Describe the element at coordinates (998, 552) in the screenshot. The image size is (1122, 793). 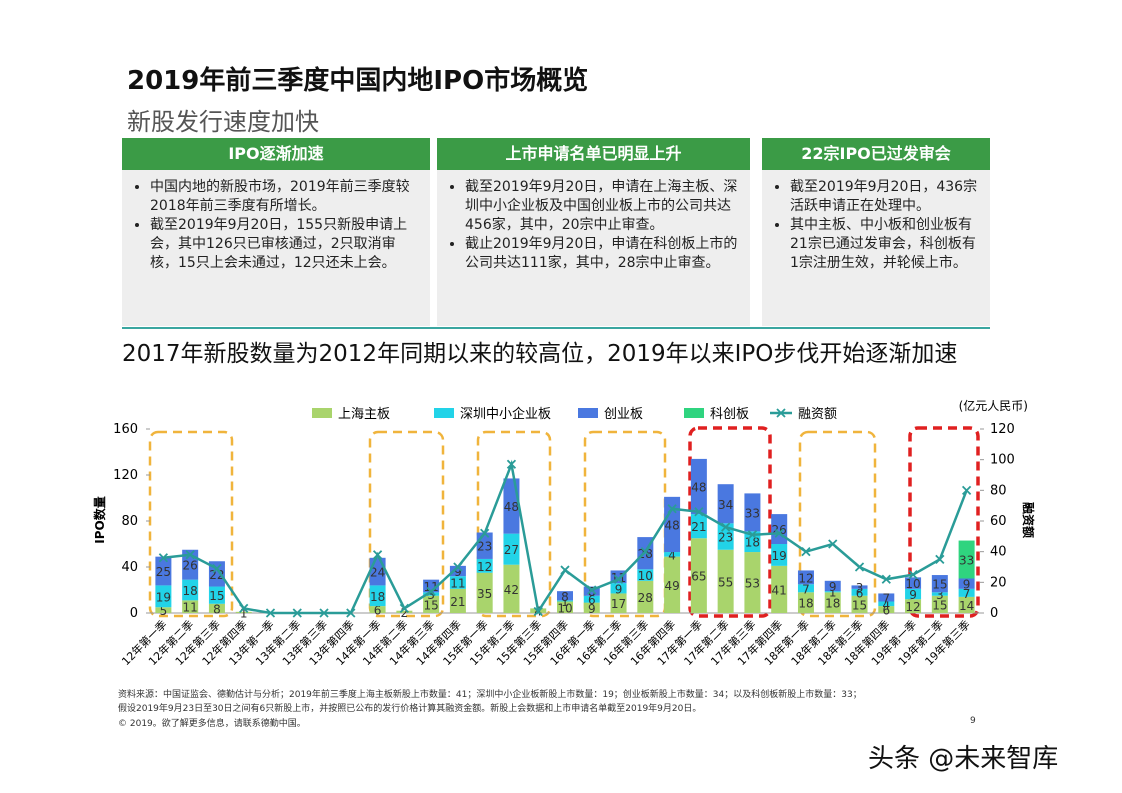
I see `y2-tick-label: 40` at that location.